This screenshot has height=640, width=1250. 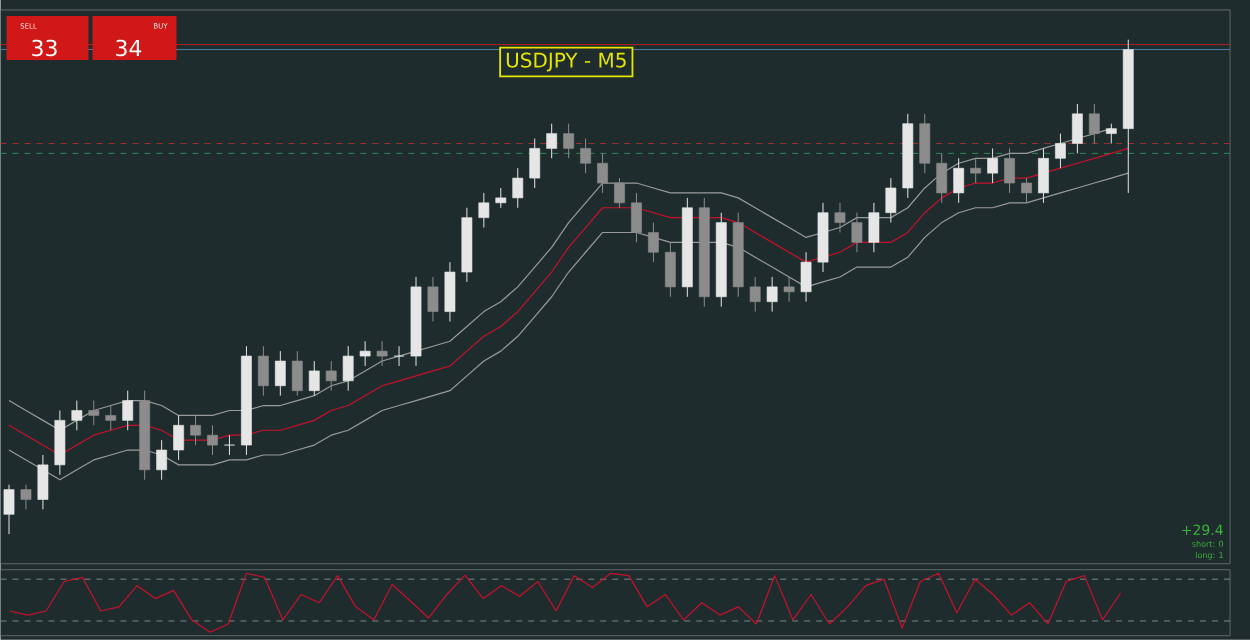 I want to click on annotation: 34, so click(x=129, y=48).